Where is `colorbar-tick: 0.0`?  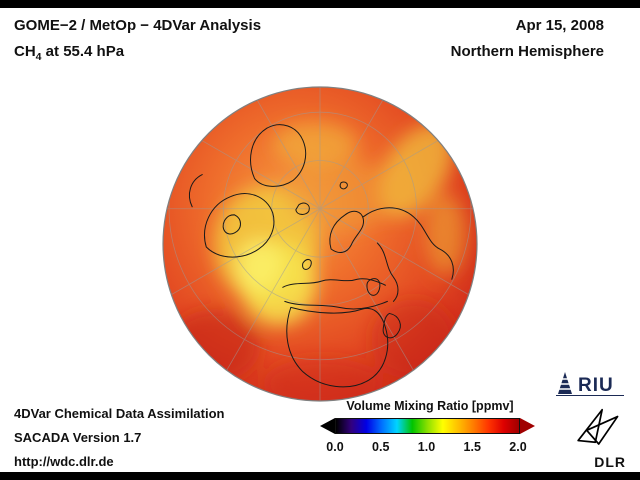
colorbar-tick: 0.0 is located at coordinates (335, 447).